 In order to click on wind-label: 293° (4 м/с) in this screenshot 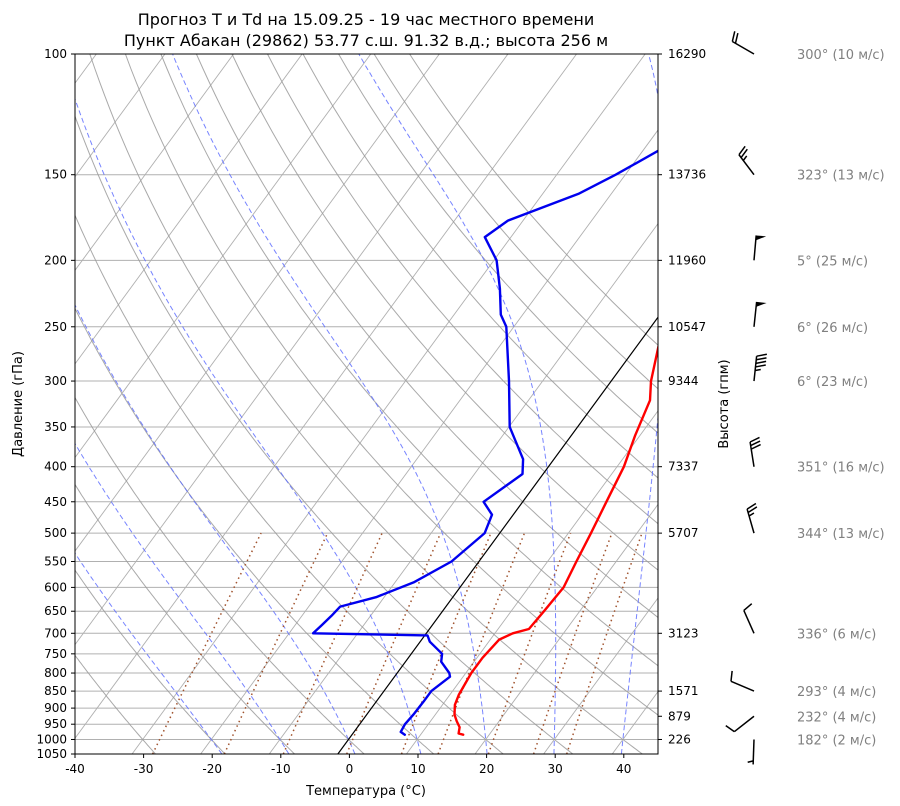, I will do `click(836, 692)`.